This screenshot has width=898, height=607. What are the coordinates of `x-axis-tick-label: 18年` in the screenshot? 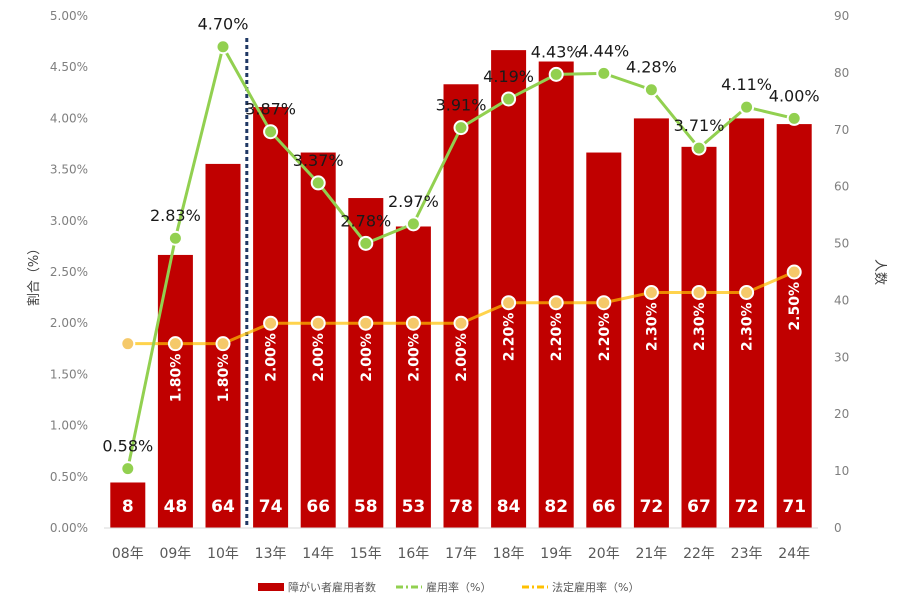 It's located at (509, 554).